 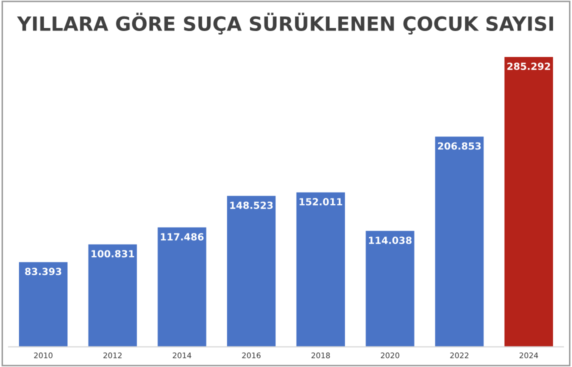 I want to click on data-label: 148.523, so click(x=251, y=205).